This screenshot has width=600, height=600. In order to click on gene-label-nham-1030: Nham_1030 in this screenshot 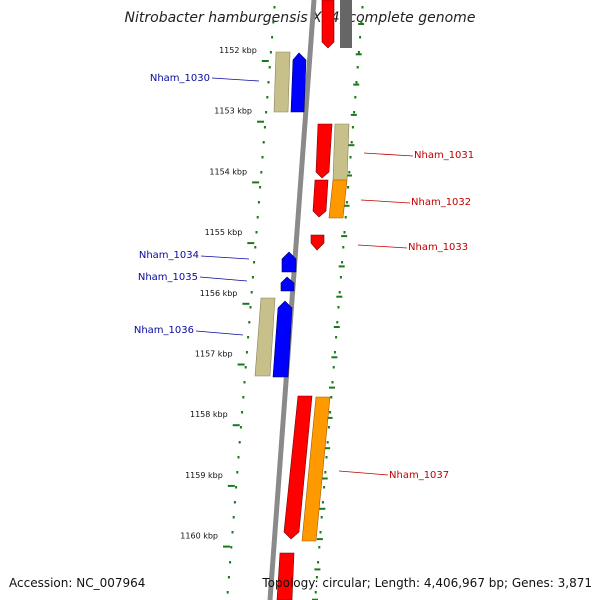, I will do `click(180, 78)`.